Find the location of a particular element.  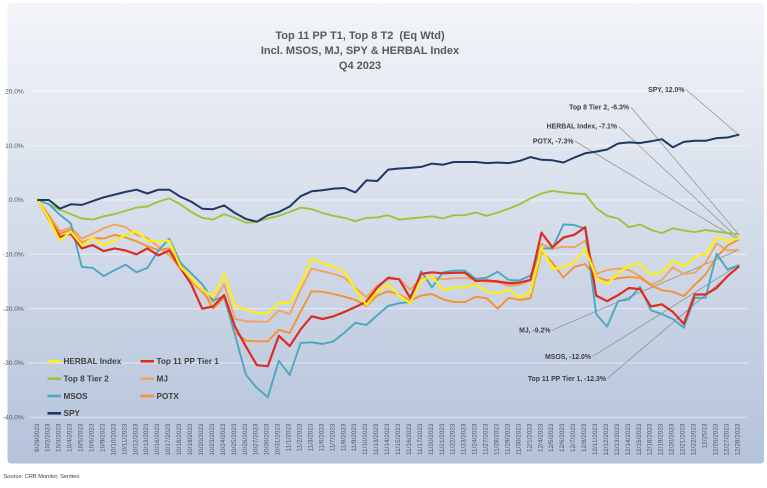

svg-text: 11/14/2023 is located at coordinates (387, 439).